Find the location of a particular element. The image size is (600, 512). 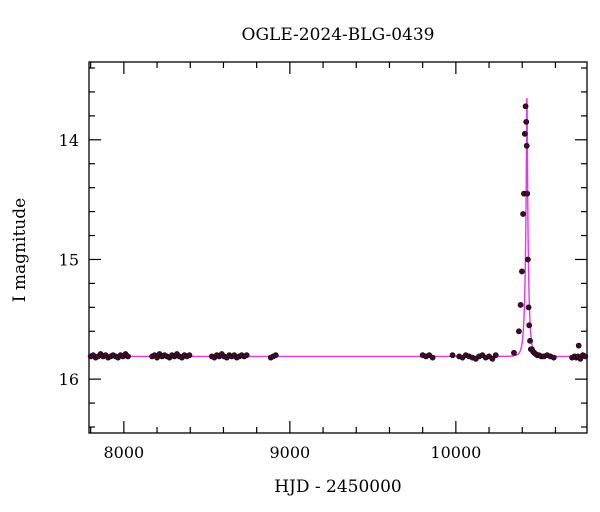

chart-title: OGLE-2024-BLG-0439 is located at coordinates (338, 35).